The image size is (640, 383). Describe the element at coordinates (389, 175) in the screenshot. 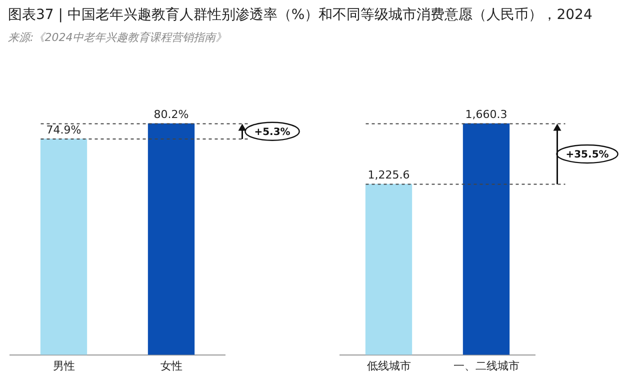

I see `data-label: 1,225.6` at that location.